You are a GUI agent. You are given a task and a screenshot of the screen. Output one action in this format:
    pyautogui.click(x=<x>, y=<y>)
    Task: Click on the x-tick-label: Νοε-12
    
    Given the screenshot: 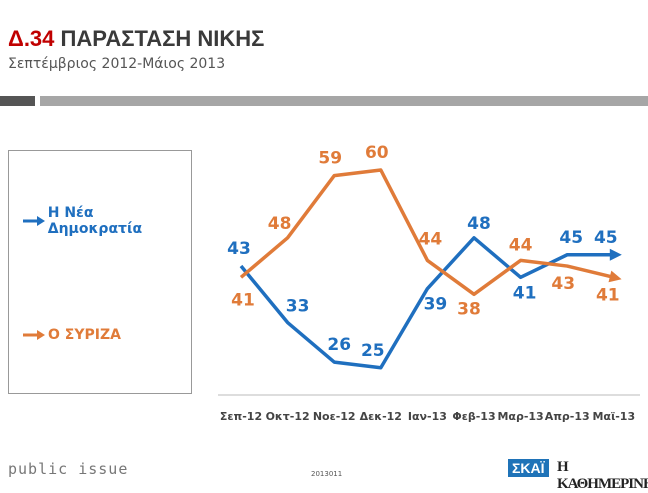 What is the action you would take?
    pyautogui.click(x=334, y=416)
    